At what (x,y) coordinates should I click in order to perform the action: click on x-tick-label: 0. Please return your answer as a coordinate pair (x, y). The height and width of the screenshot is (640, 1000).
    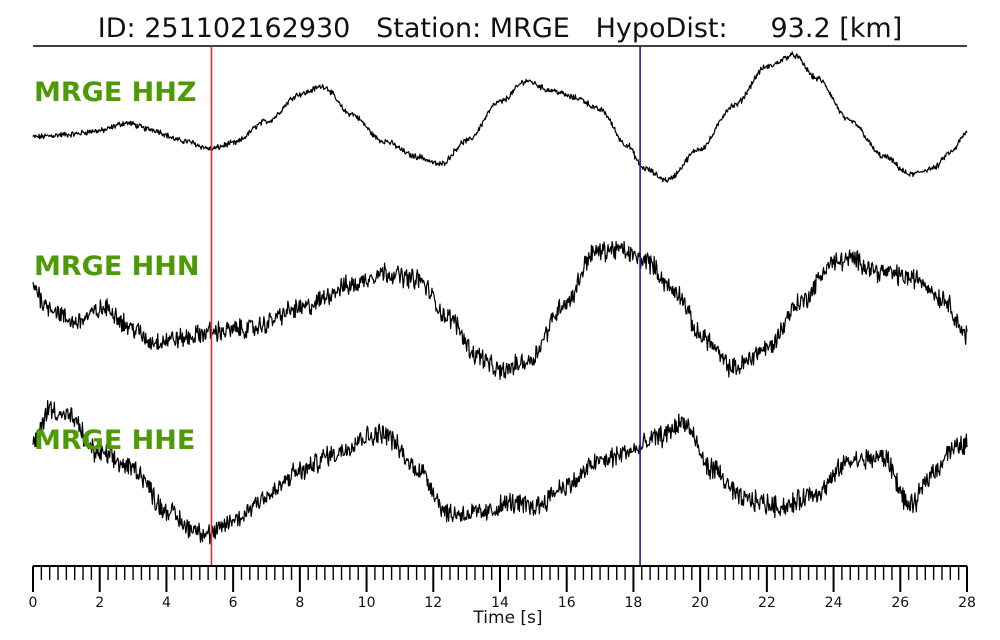
    Looking at the image, I should click on (33, 603).